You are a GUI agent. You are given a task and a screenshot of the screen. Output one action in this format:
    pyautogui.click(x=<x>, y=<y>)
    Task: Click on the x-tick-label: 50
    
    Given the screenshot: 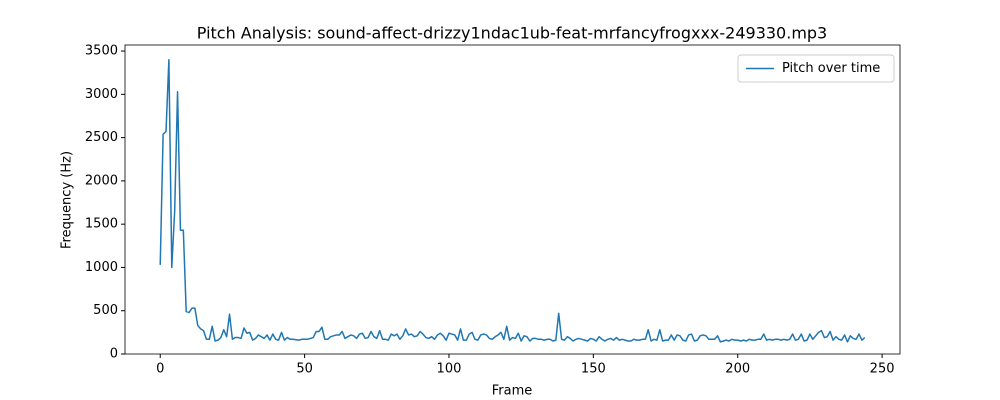 What is the action you would take?
    pyautogui.click(x=304, y=369)
    